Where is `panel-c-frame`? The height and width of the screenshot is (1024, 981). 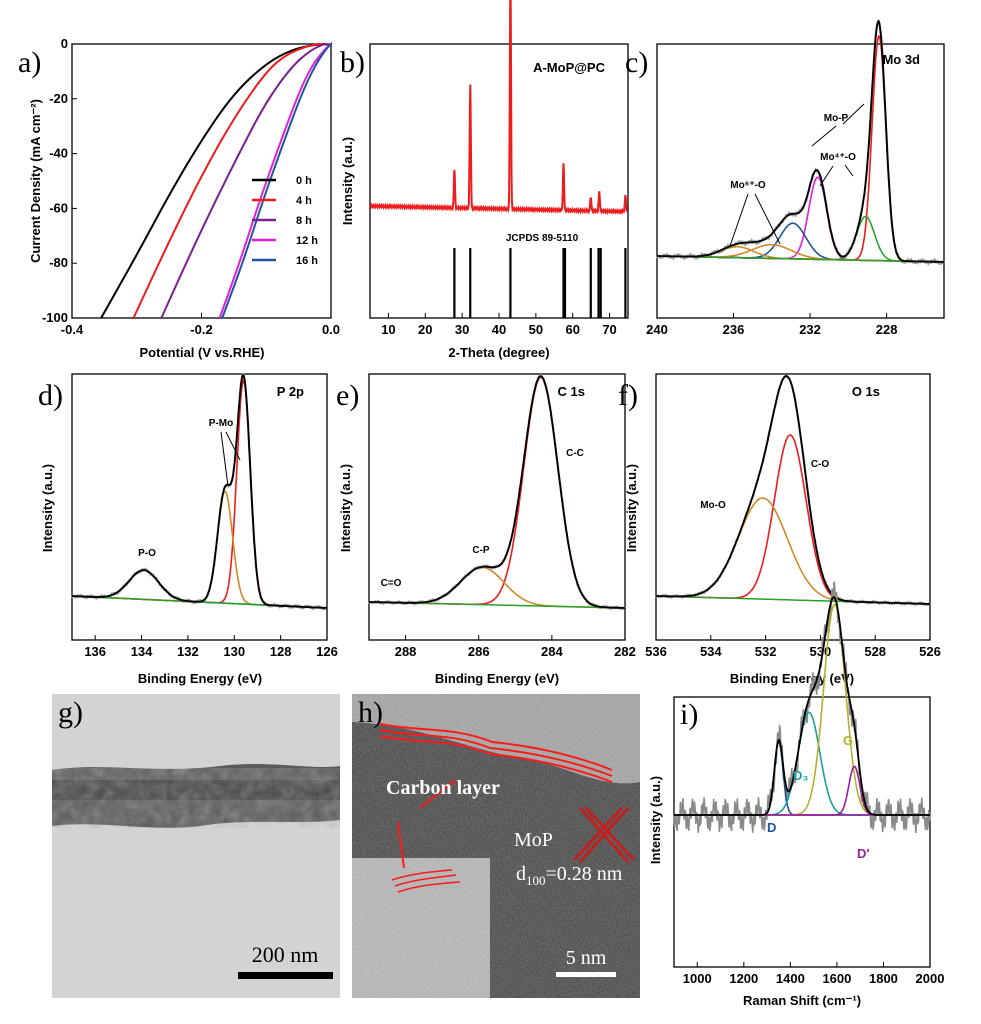 panel-c-frame is located at coordinates (800, 181).